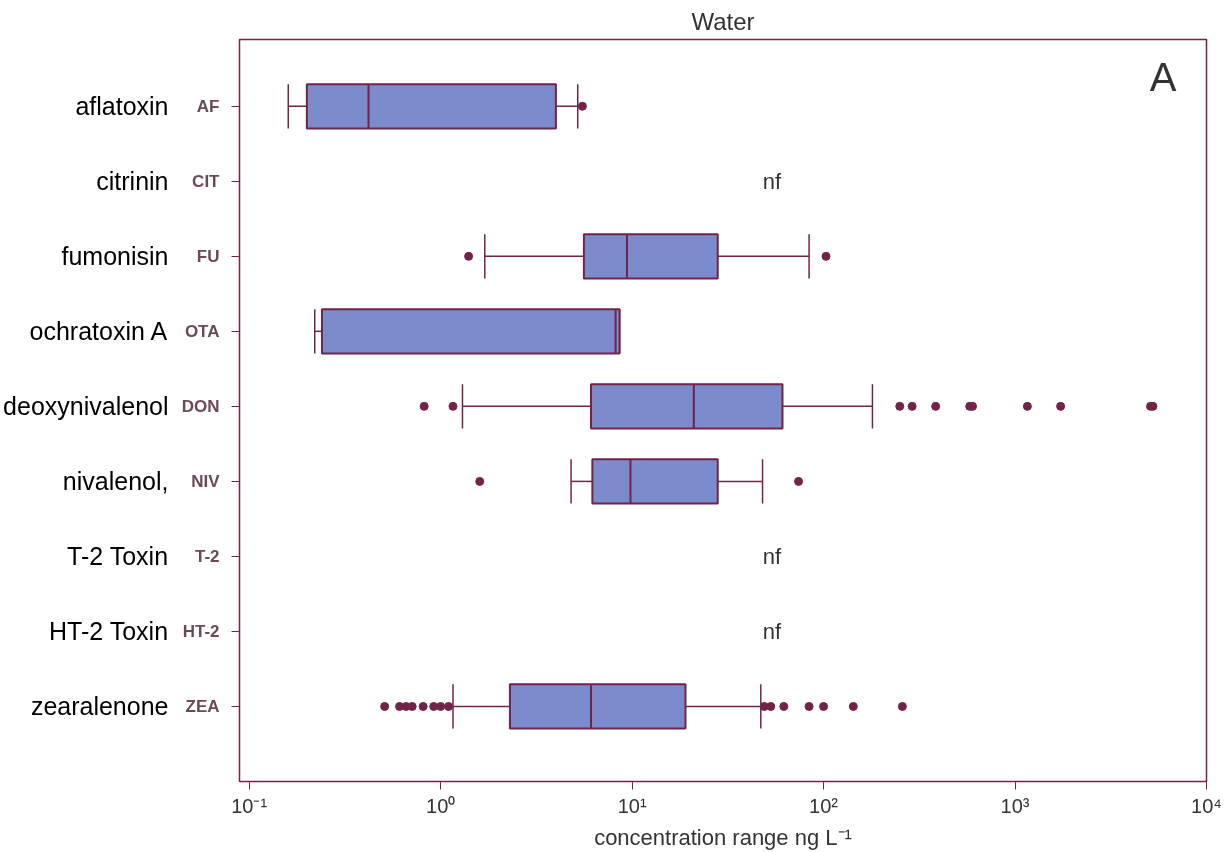 The image size is (1226, 852). I want to click on x-tick-label: 10⁰, so click(441, 805).